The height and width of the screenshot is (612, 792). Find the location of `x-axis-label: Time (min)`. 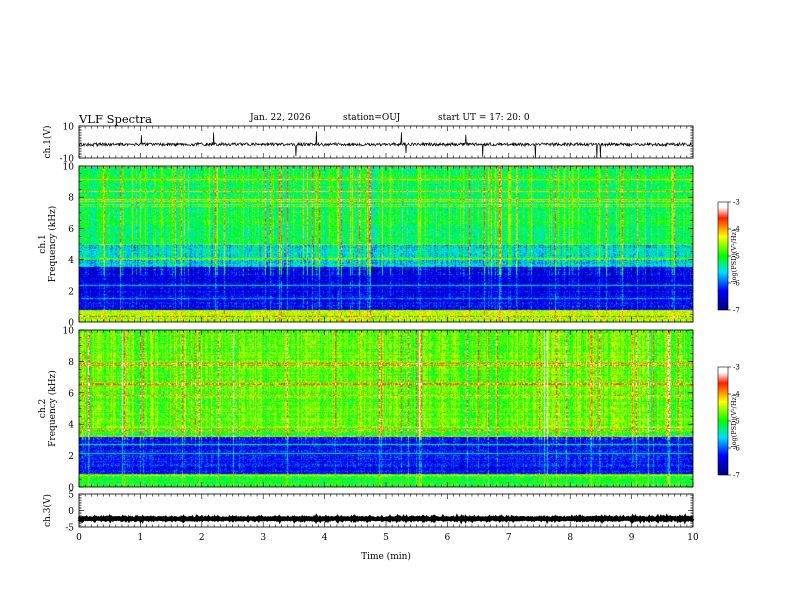

x-axis-label: Time (min) is located at coordinates (386, 556).